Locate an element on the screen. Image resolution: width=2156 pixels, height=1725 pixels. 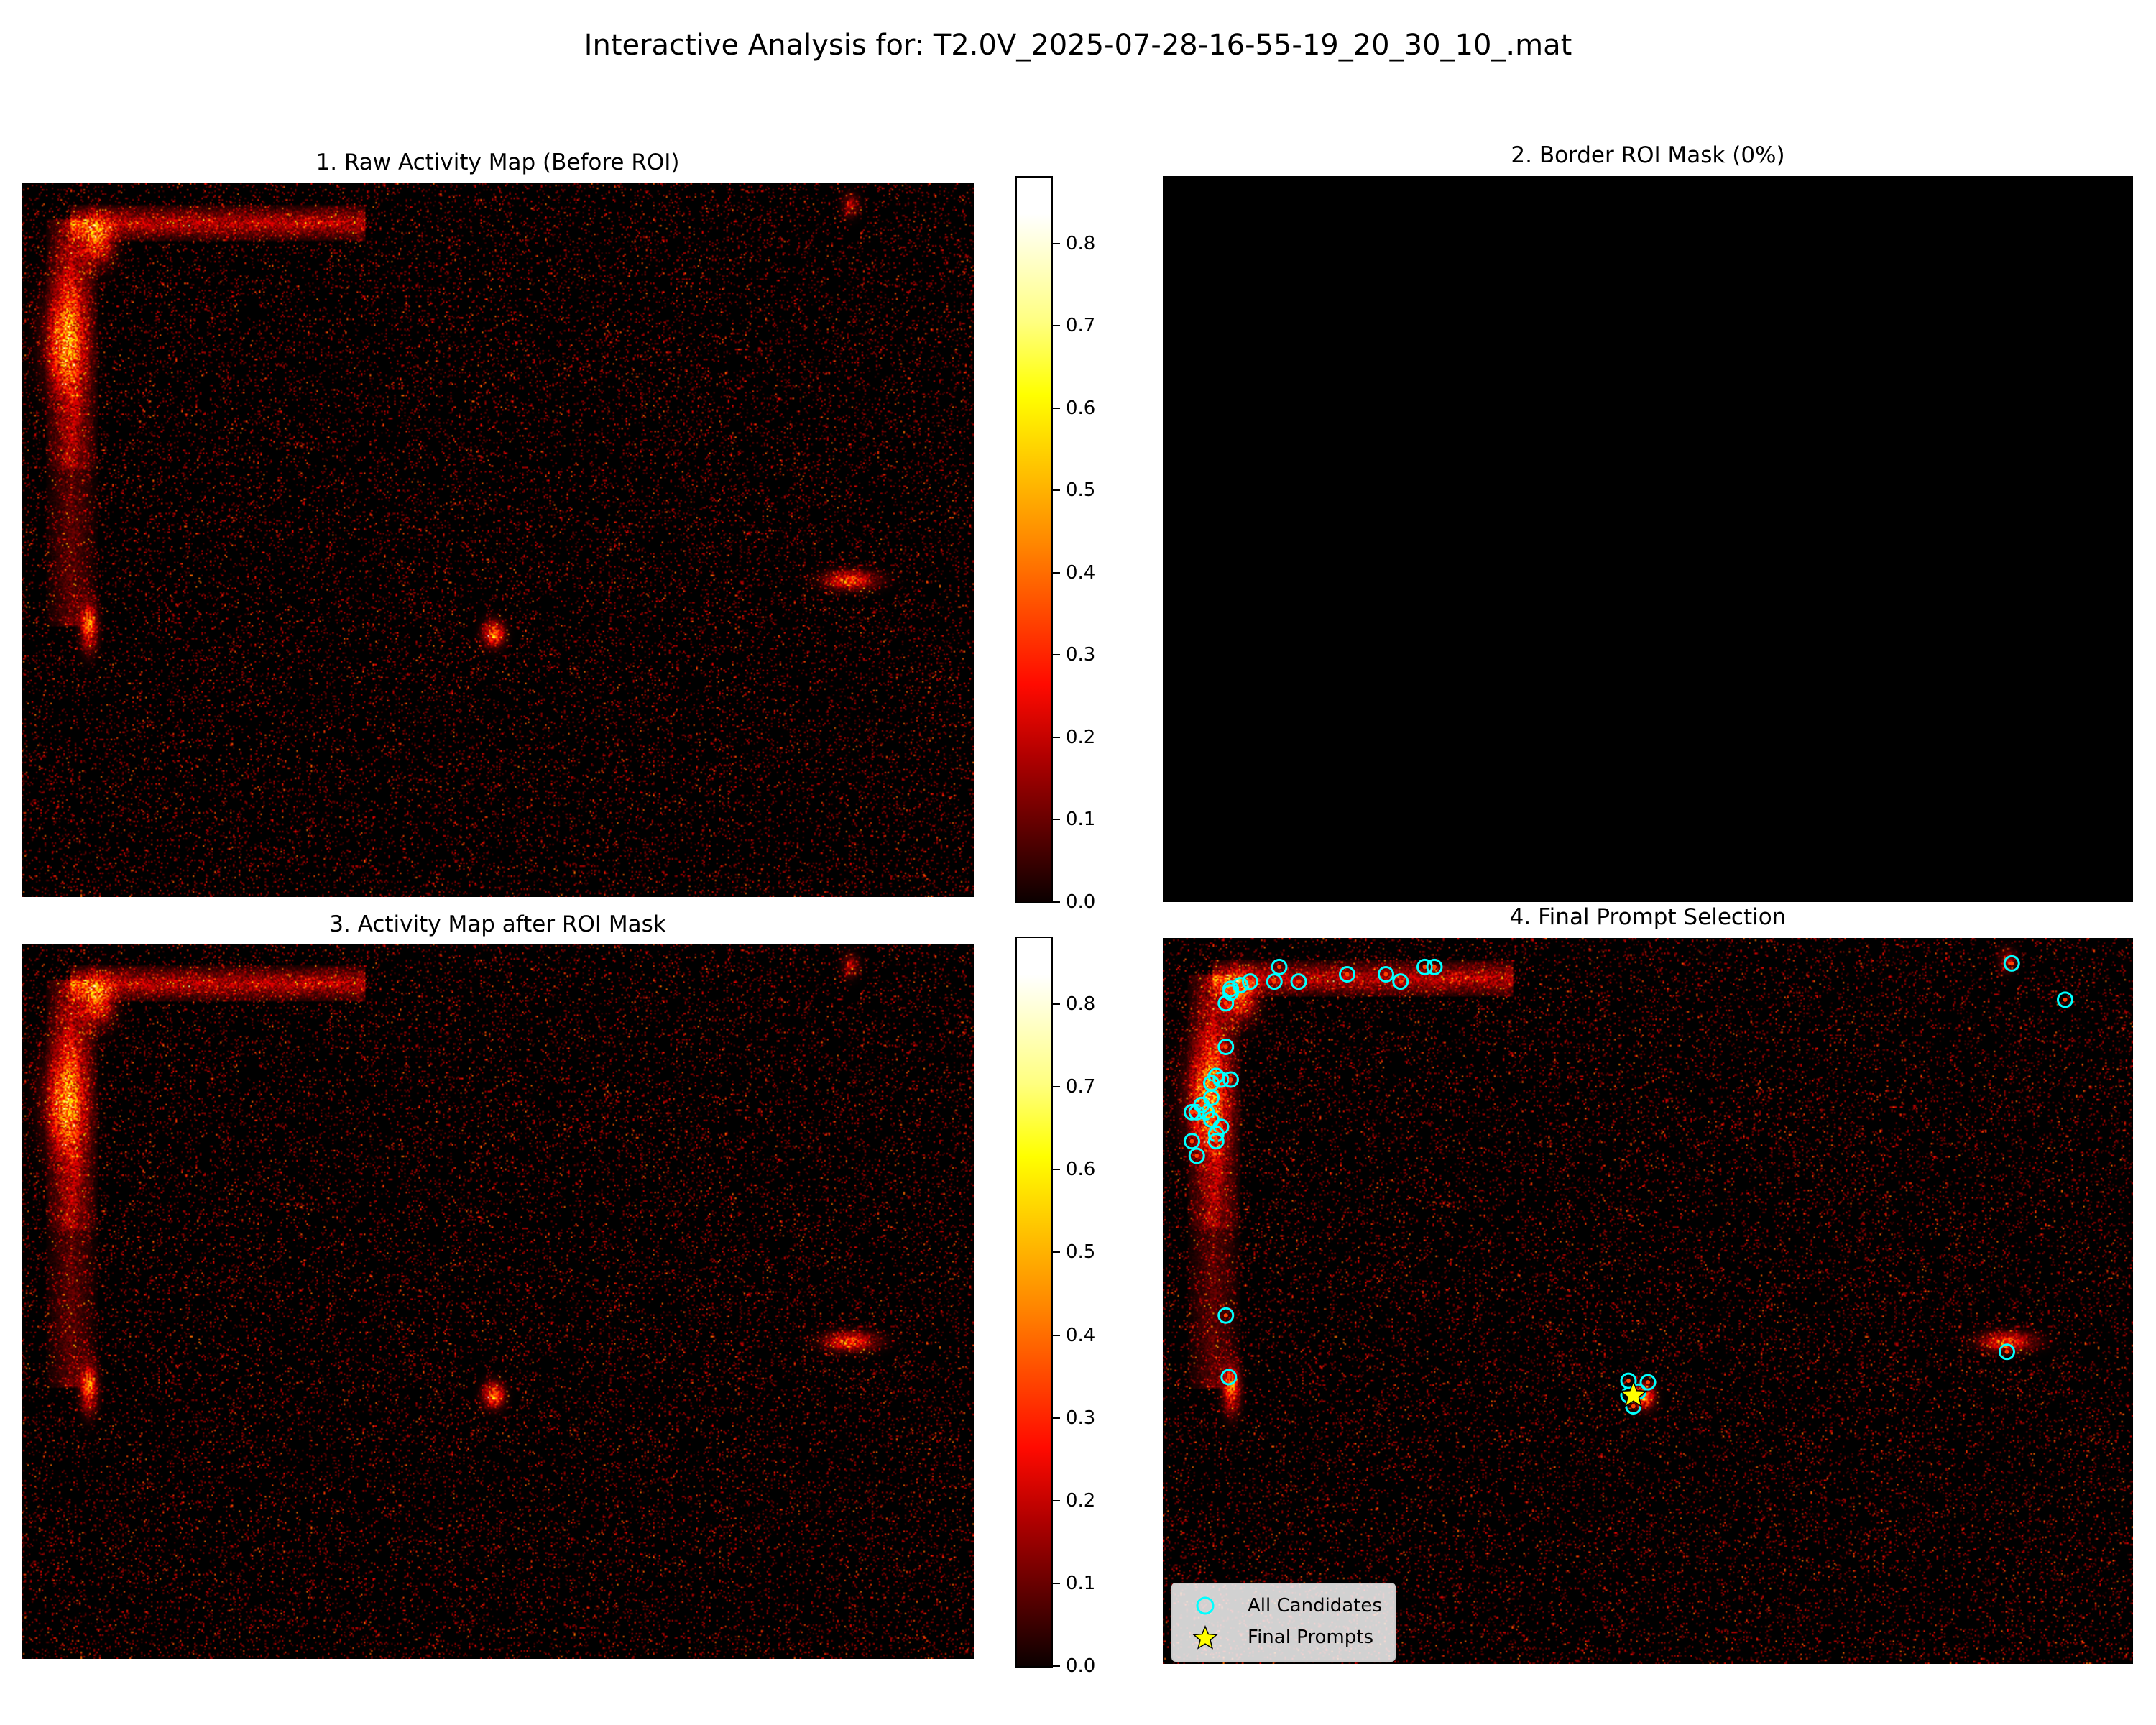
prompt-markers-overlay is located at coordinates (1628, 1184).